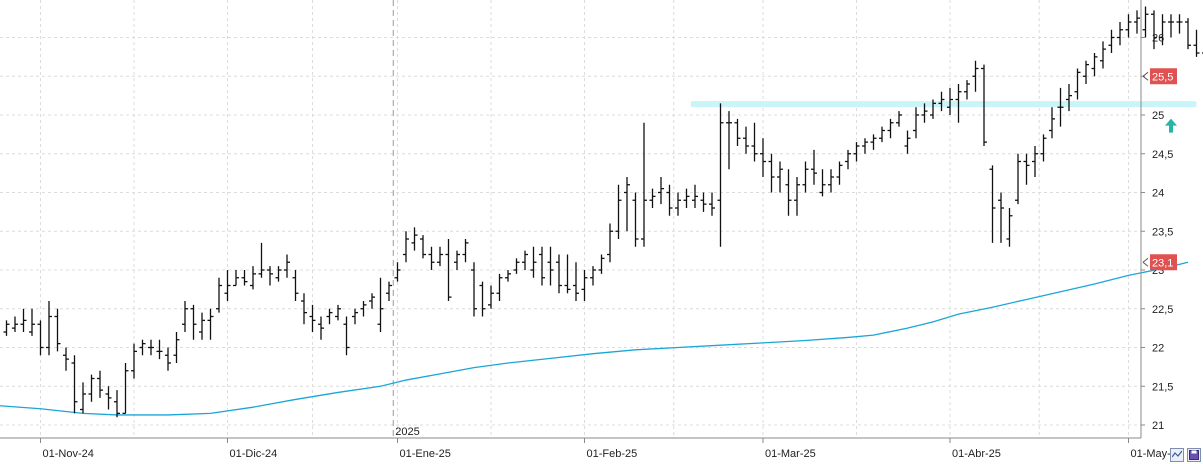 The width and height of the screenshot is (1203, 464). I want to click on save-button, so click(1194, 455).